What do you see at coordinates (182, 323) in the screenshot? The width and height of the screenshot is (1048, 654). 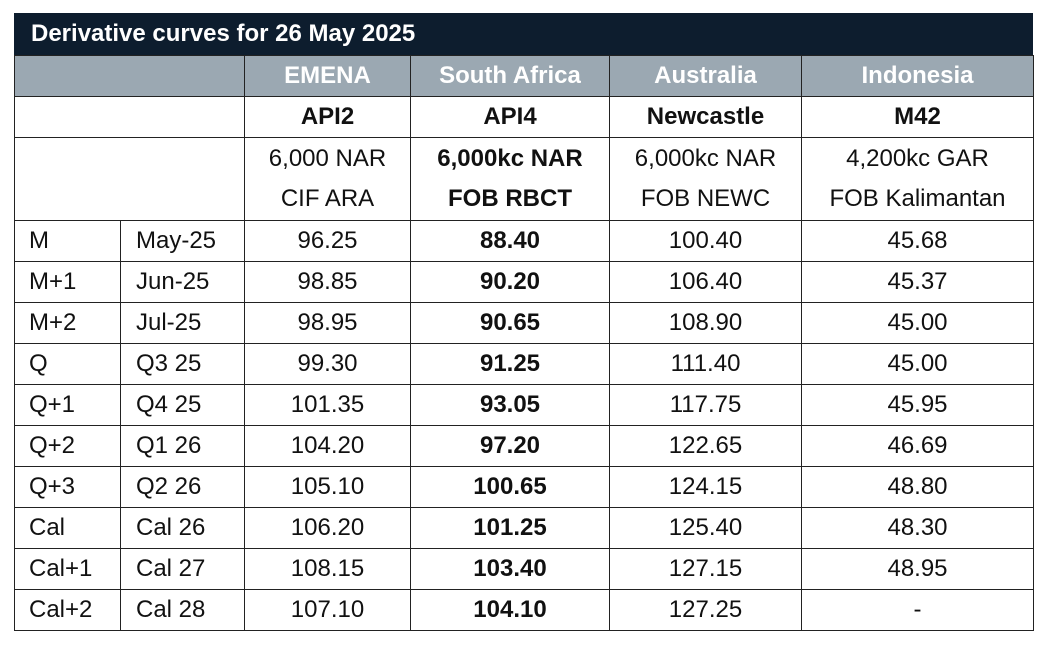 I see `row-period-cell: Jul-25` at bounding box center [182, 323].